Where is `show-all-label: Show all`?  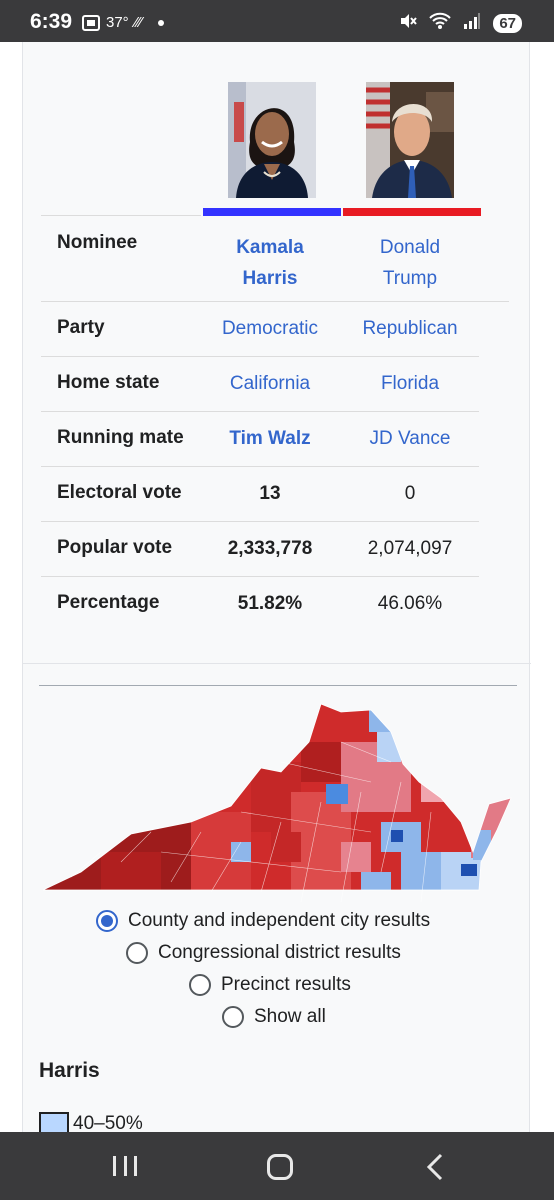 show-all-label: Show all is located at coordinates (290, 1016).